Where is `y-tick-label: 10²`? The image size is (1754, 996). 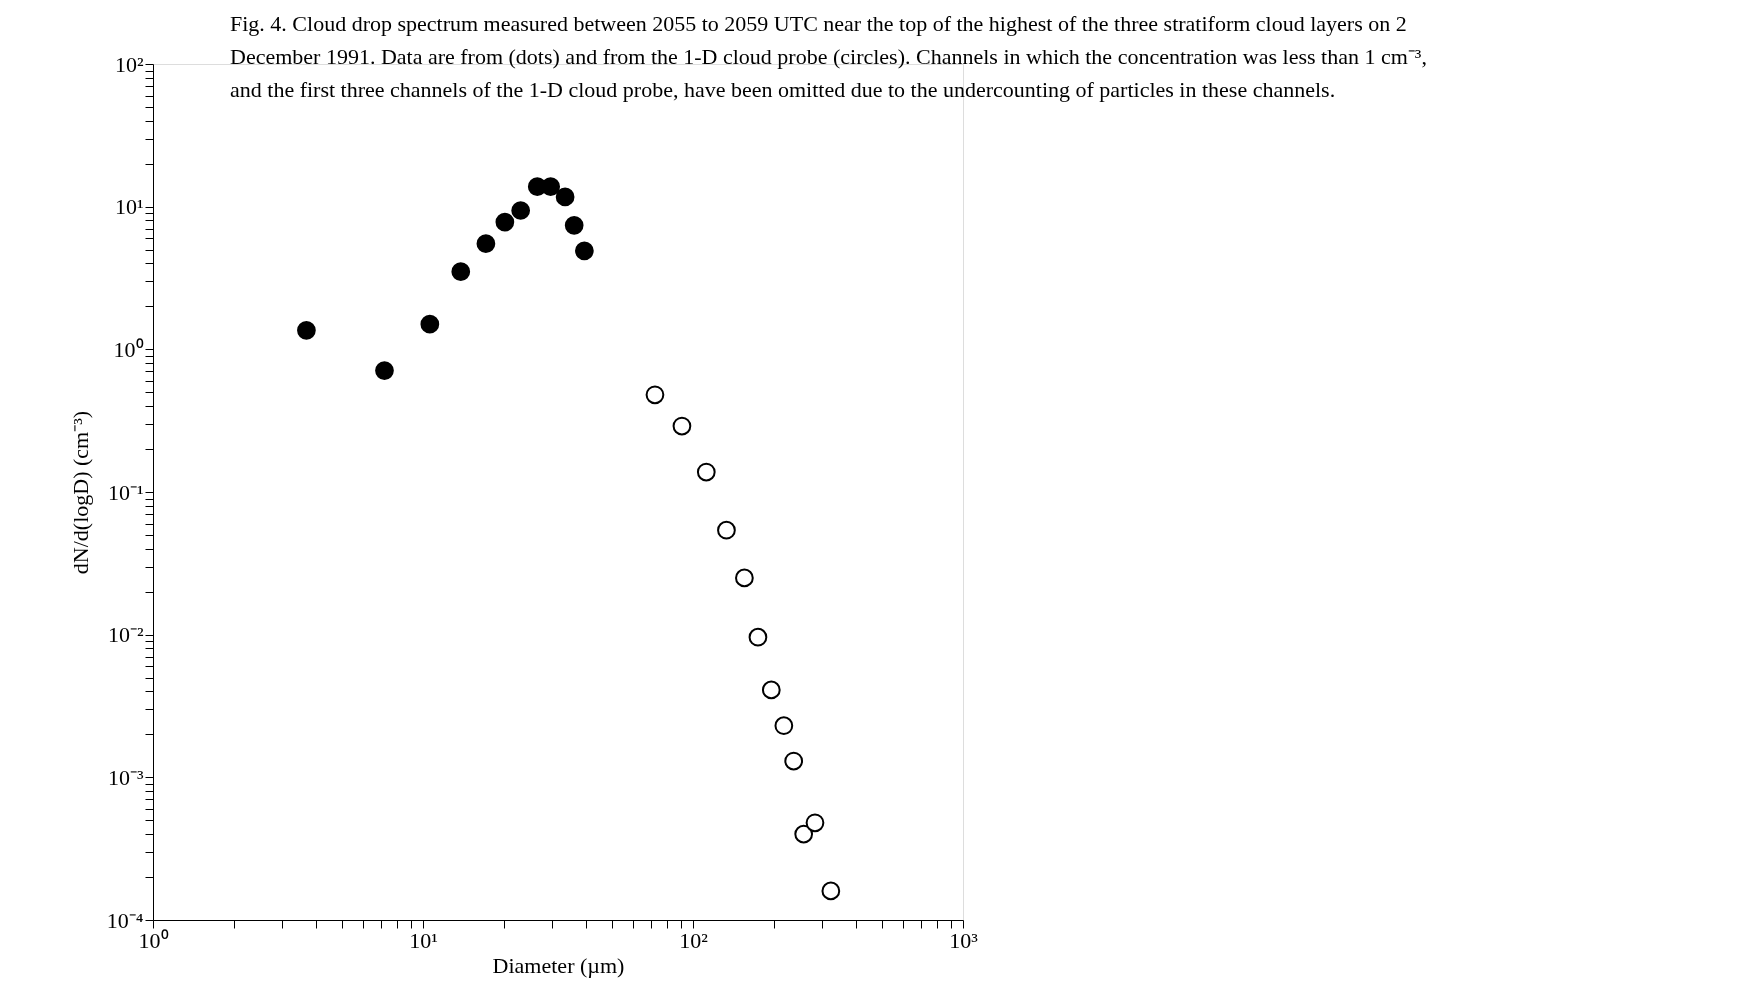
y-tick-label: 10² is located at coordinates (129, 64).